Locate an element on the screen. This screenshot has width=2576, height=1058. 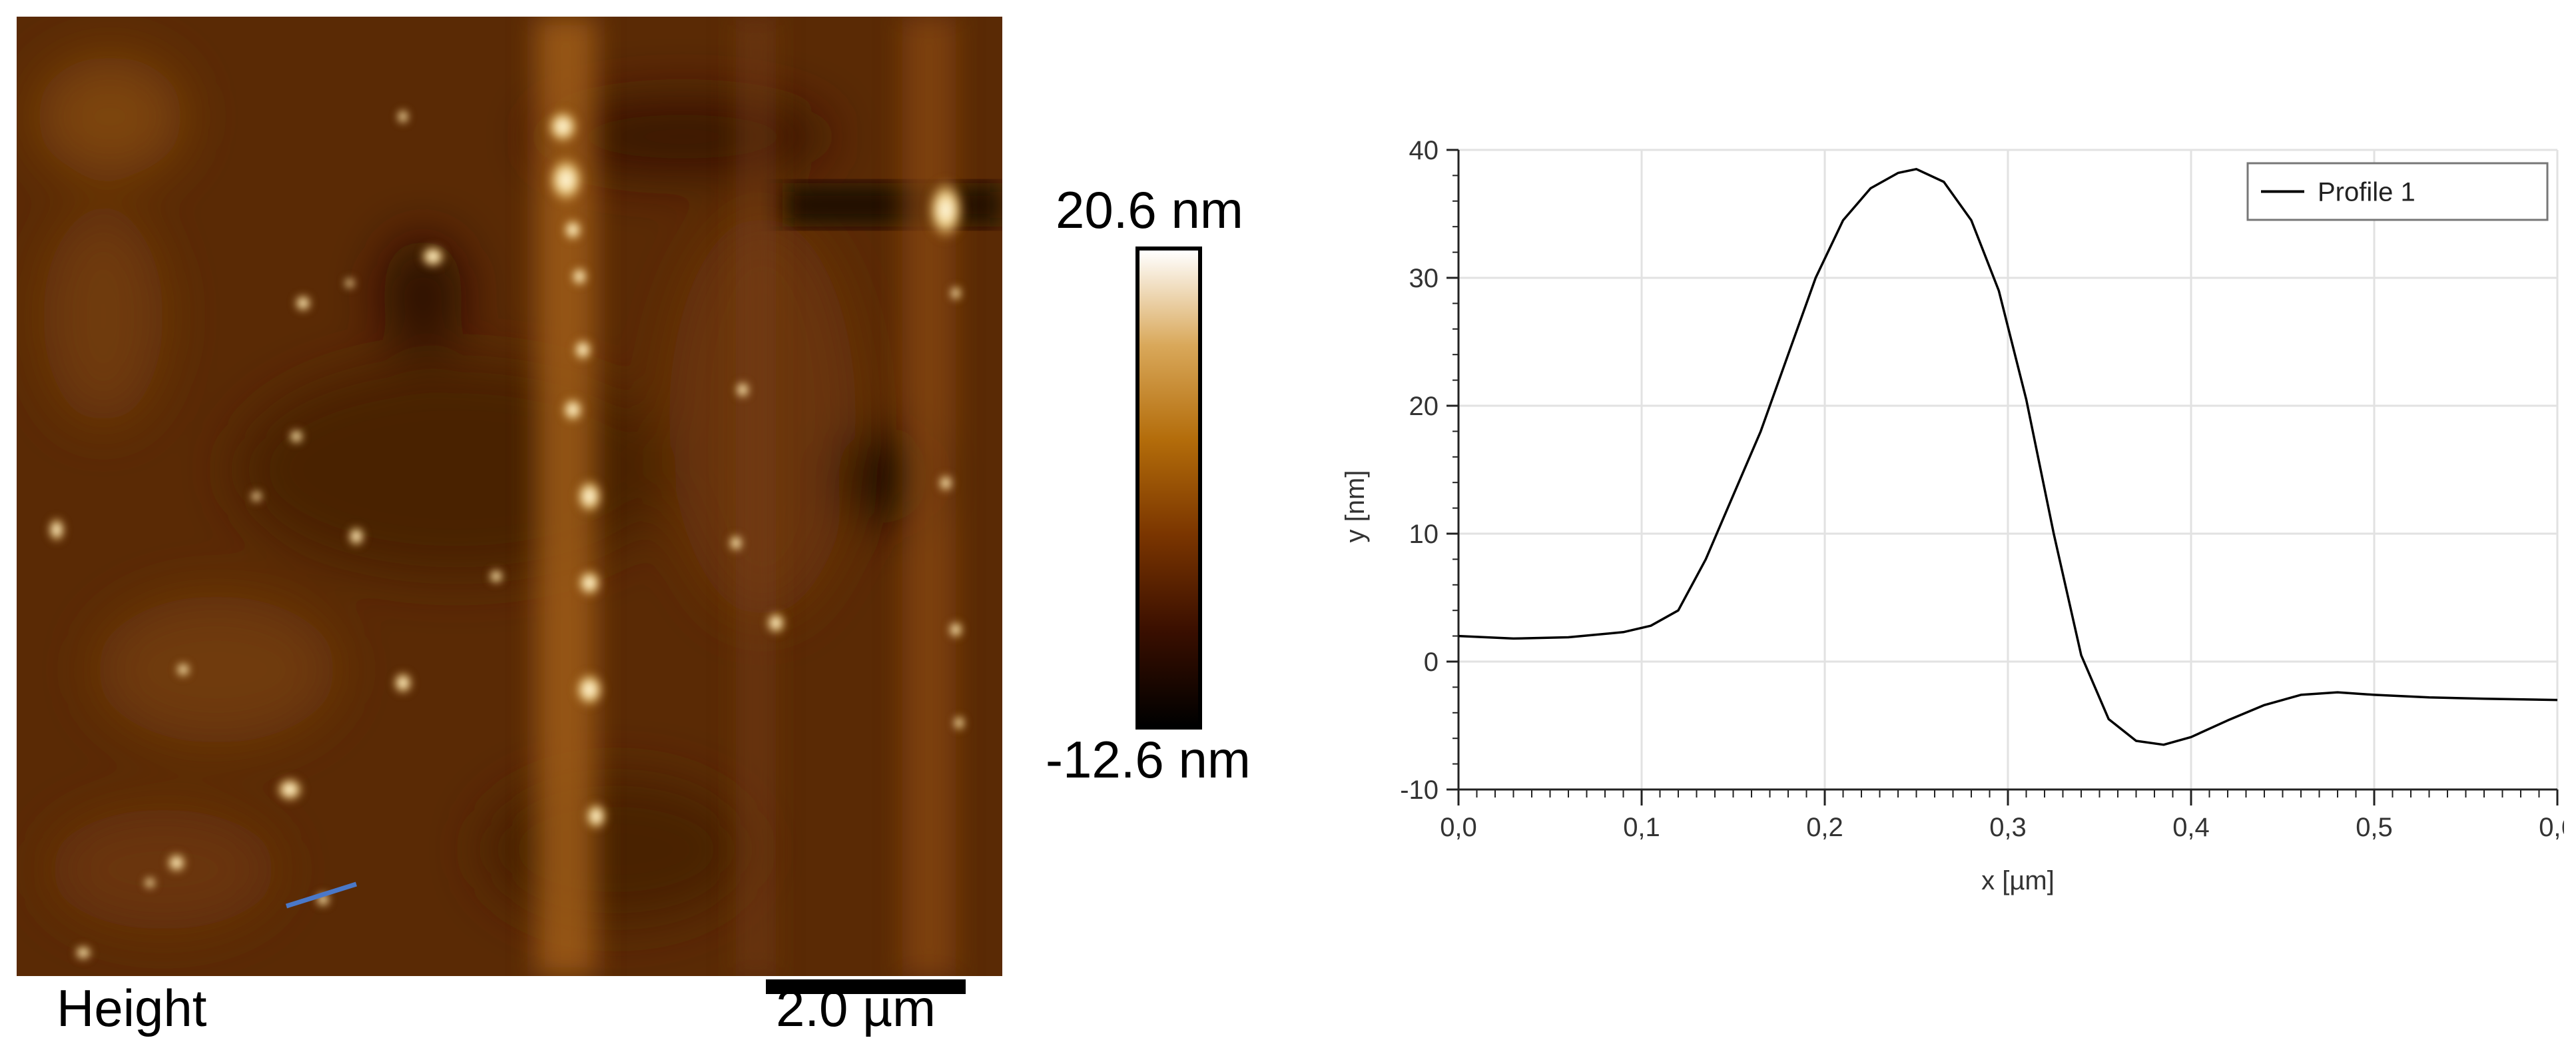
y-tick-label: 0 is located at coordinates (1431, 662).